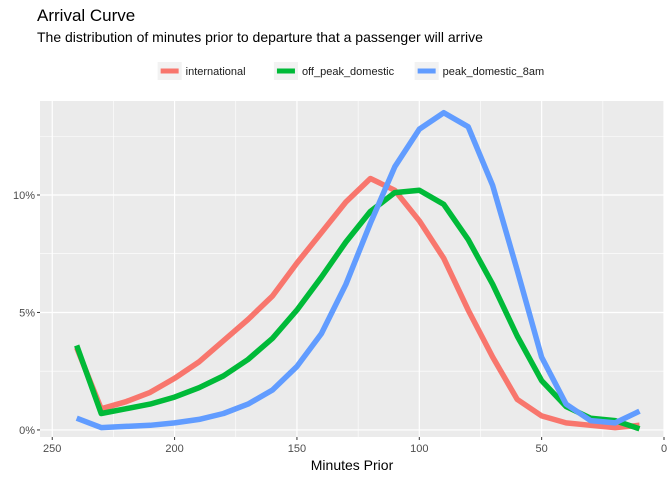 The image size is (672, 480). I want to click on y-tick-label: 10%, so click(24, 196).